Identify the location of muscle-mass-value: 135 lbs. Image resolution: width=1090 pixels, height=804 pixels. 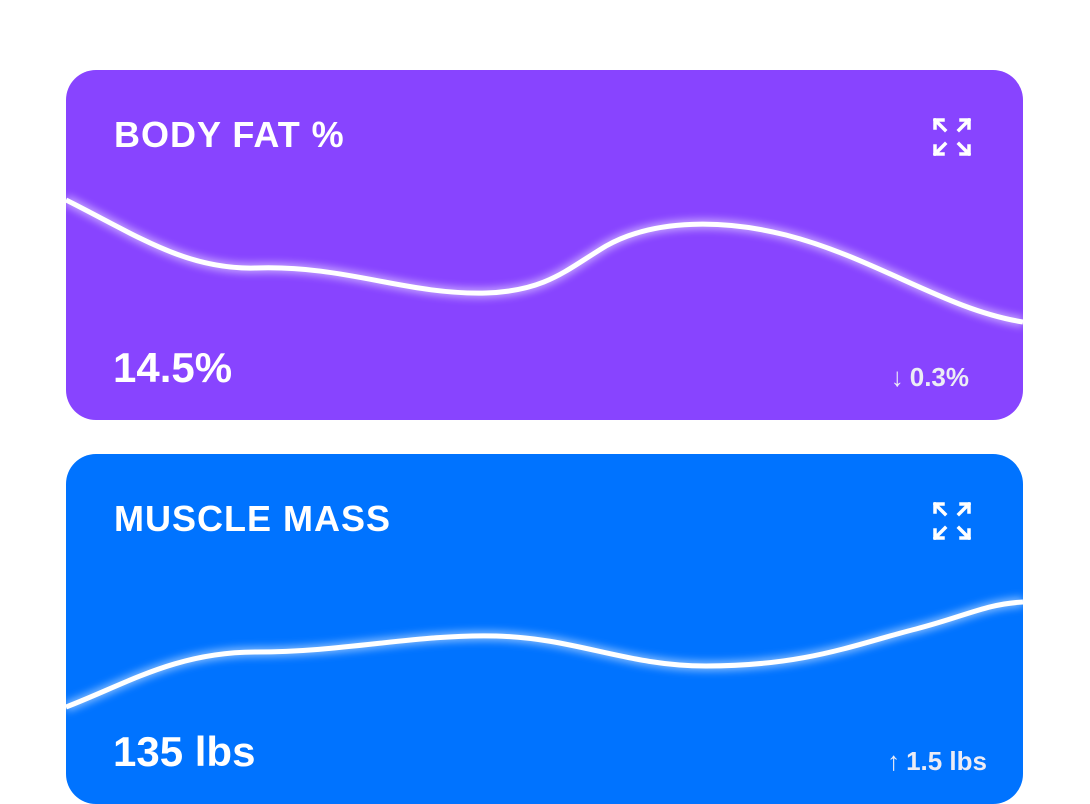
(184, 751).